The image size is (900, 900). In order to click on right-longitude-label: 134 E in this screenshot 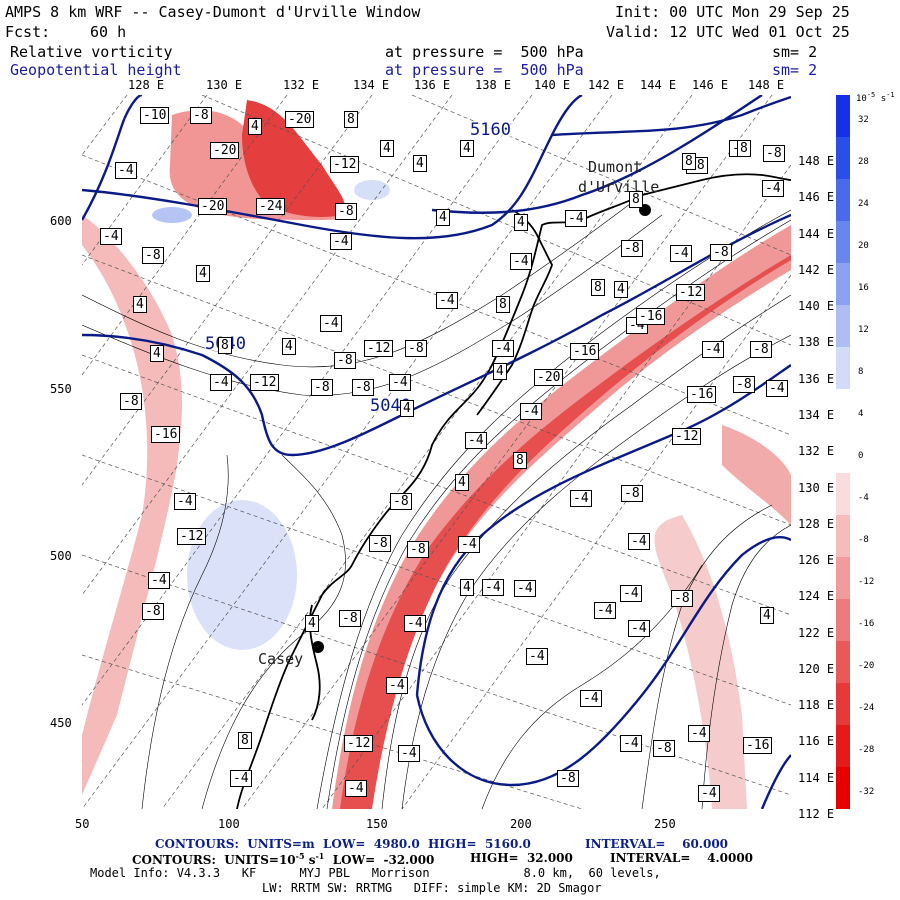, I will do `click(816, 415)`.